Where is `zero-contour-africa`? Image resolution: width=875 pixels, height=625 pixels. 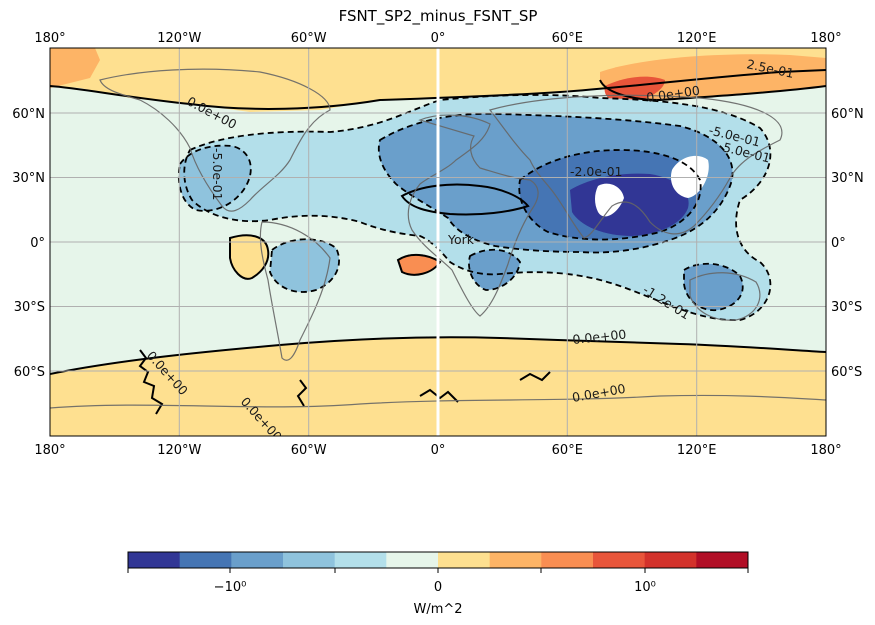 zero-contour-africa is located at coordinates (465, 199).